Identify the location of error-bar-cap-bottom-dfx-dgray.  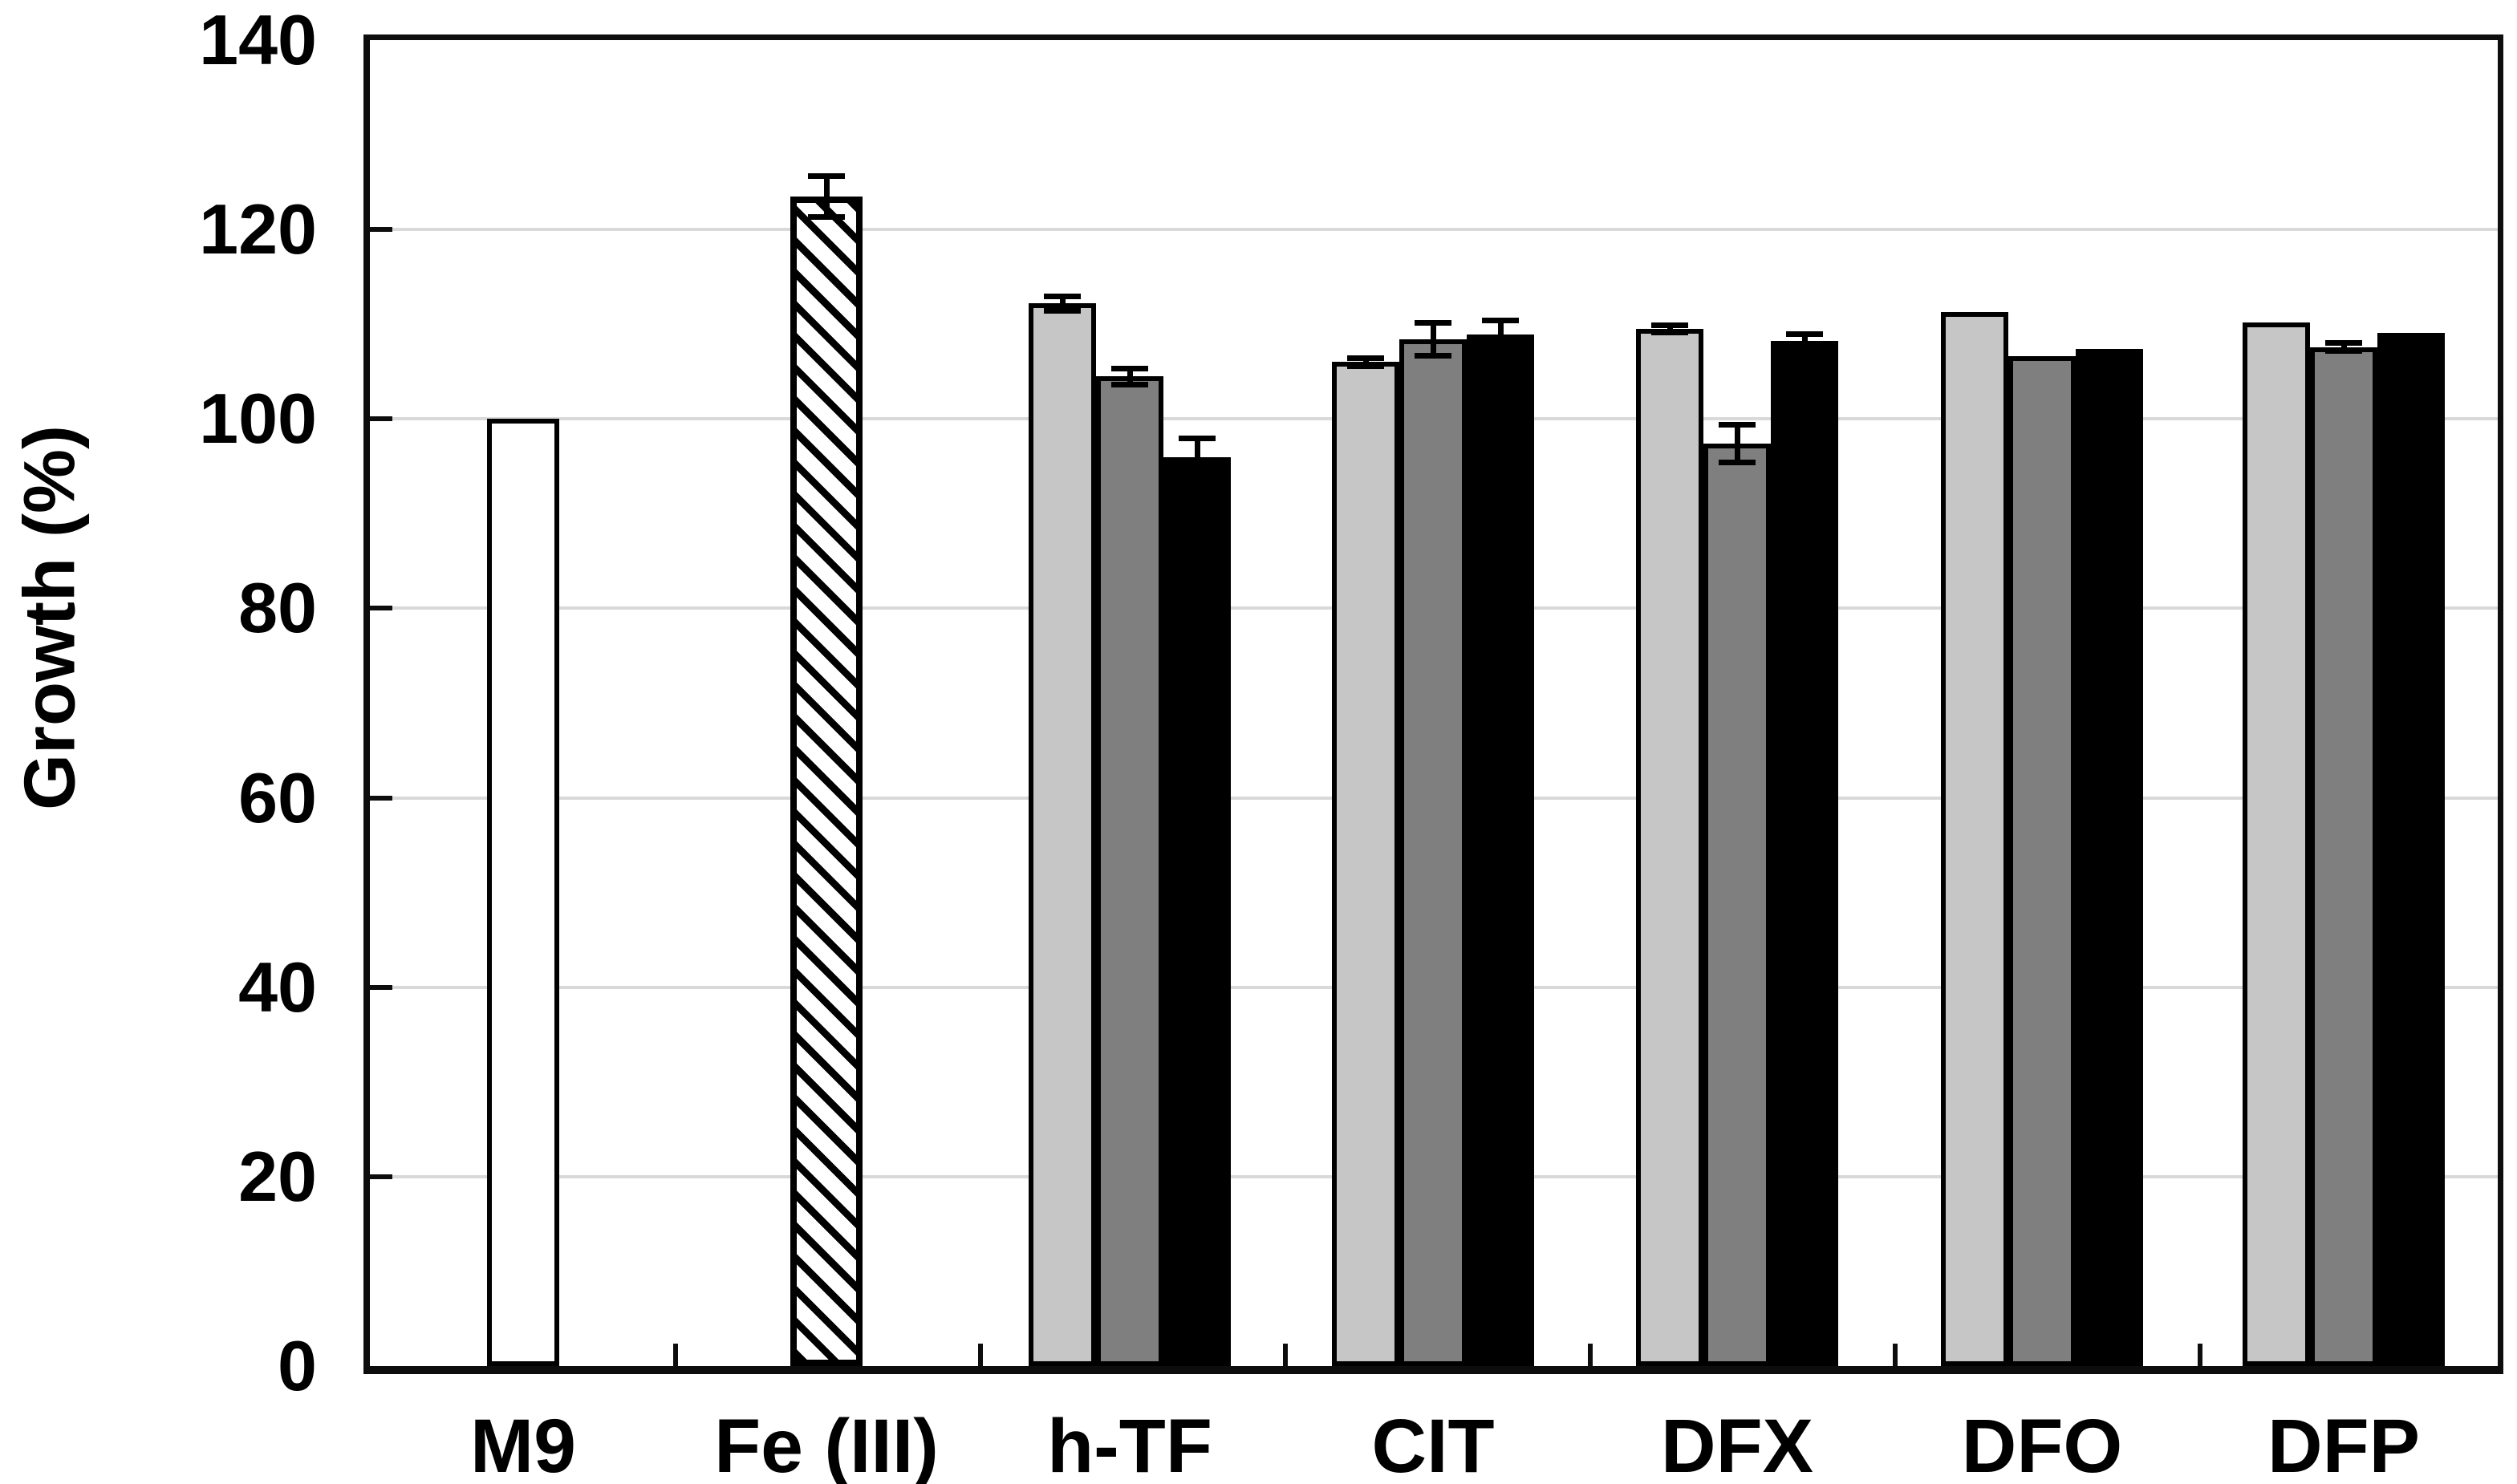
(1738, 462).